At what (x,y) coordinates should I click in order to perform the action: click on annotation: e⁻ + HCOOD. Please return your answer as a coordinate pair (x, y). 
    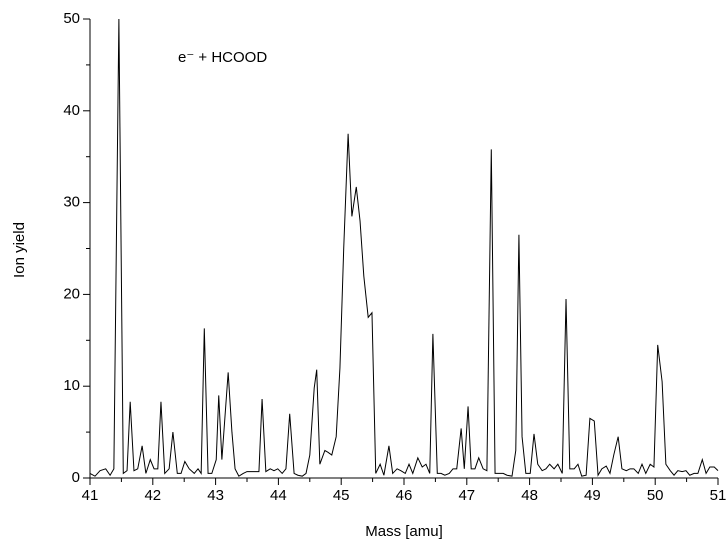
    Looking at the image, I should click on (222, 57).